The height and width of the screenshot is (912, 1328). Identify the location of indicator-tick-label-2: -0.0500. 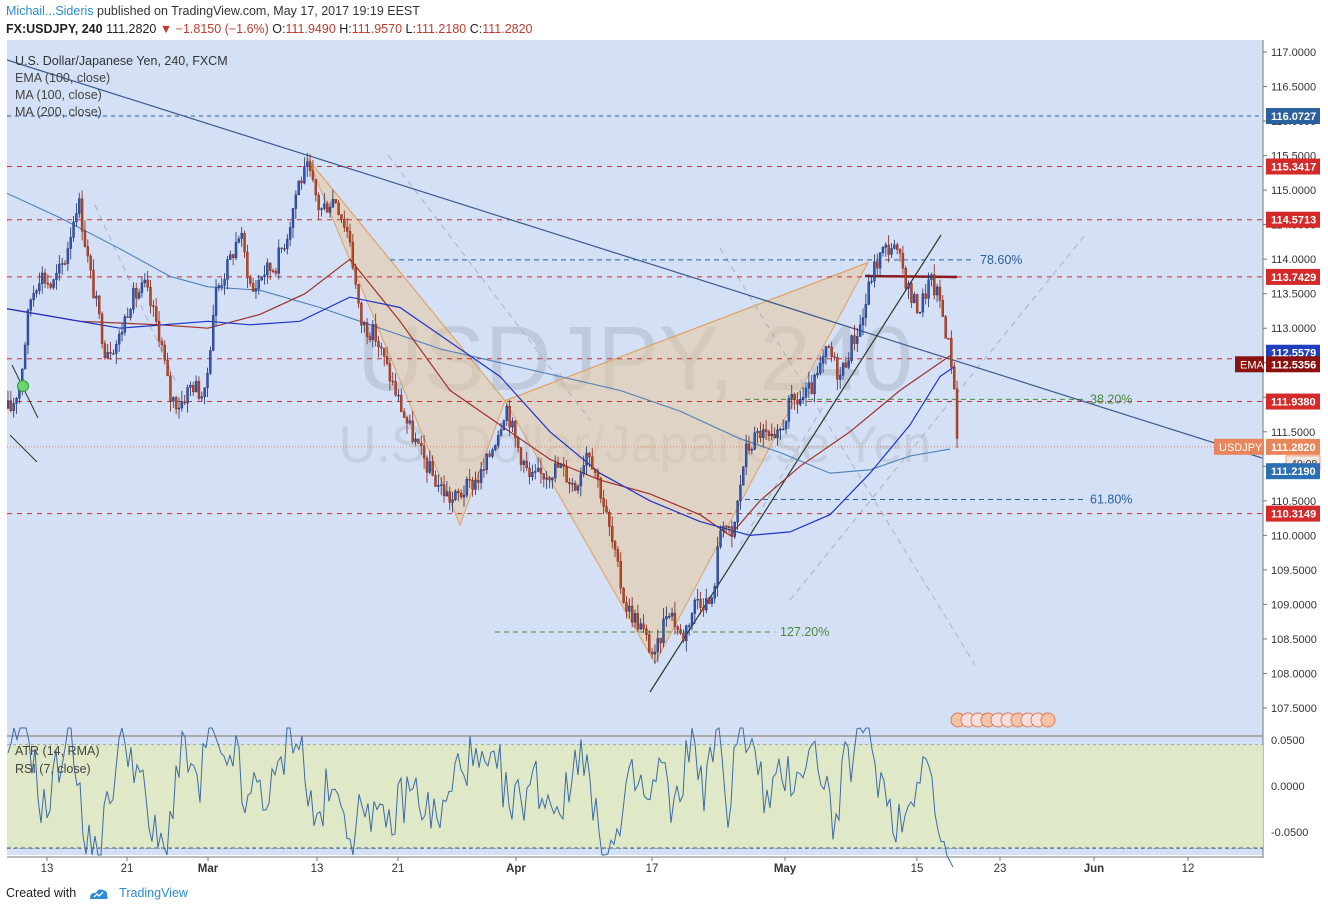
(1289, 833).